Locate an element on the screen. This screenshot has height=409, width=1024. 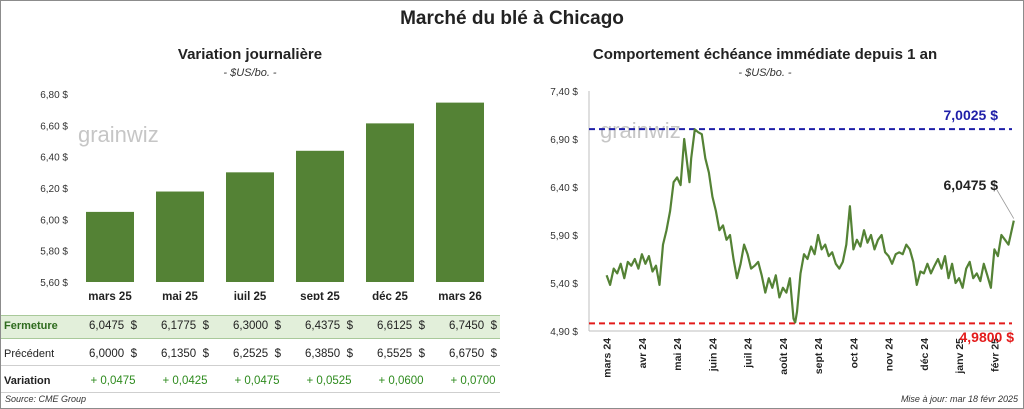
x-tick-label: juin 24 is located at coordinates (713, 355).